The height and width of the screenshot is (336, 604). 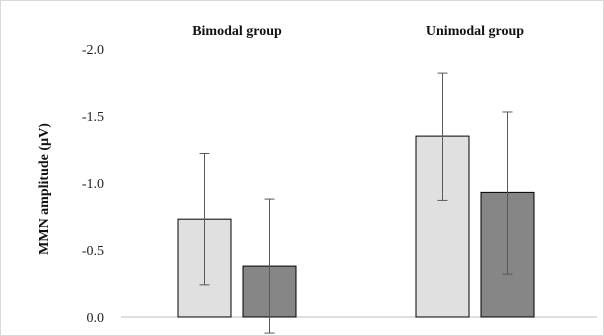 I want to click on y-tick-label: 0.0, so click(x=96, y=318).